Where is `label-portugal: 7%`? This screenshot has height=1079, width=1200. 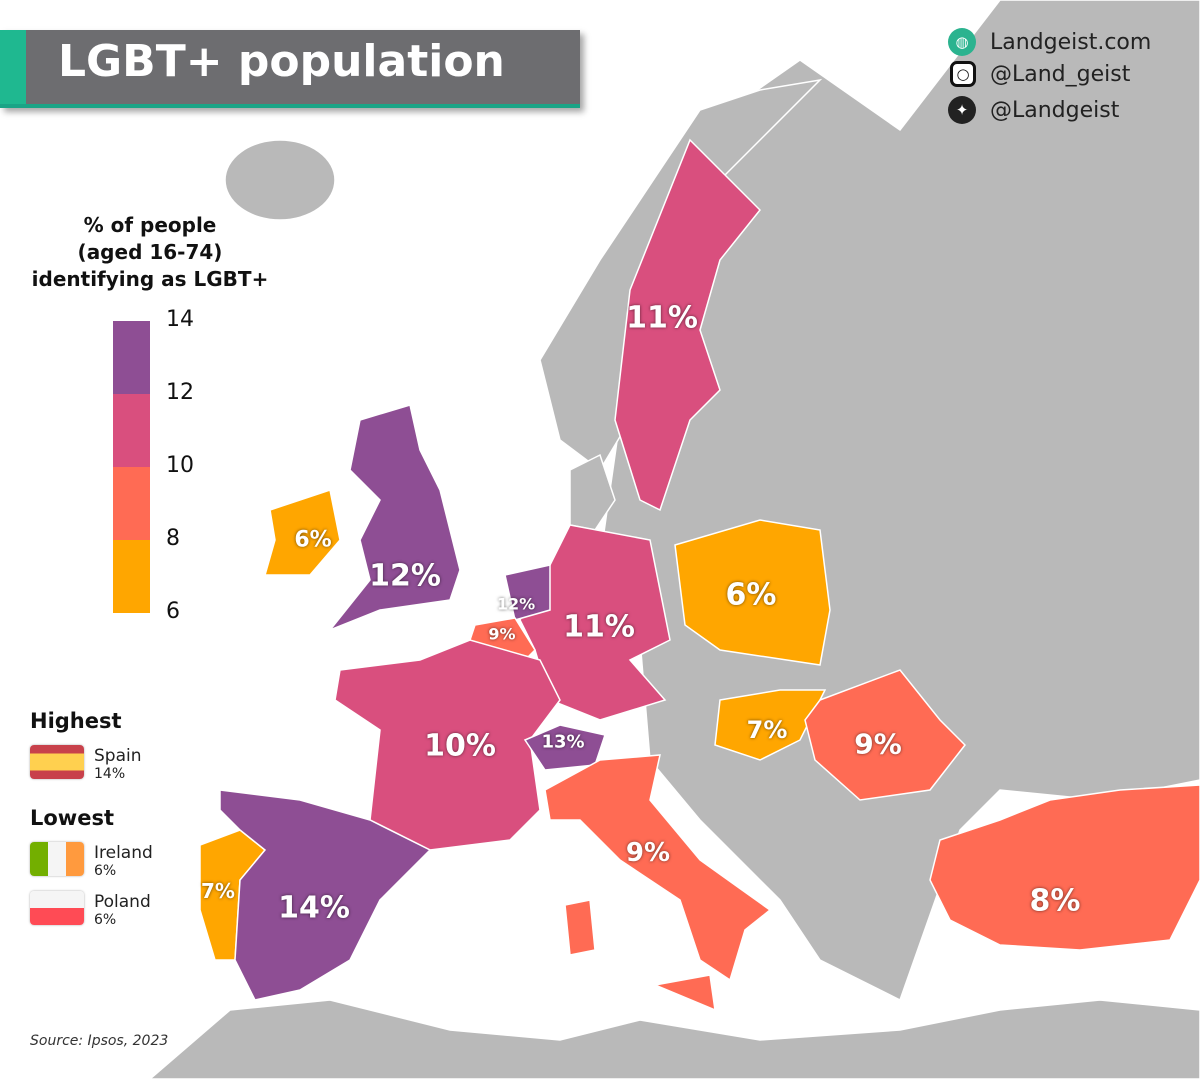 label-portugal: 7% is located at coordinates (218, 891).